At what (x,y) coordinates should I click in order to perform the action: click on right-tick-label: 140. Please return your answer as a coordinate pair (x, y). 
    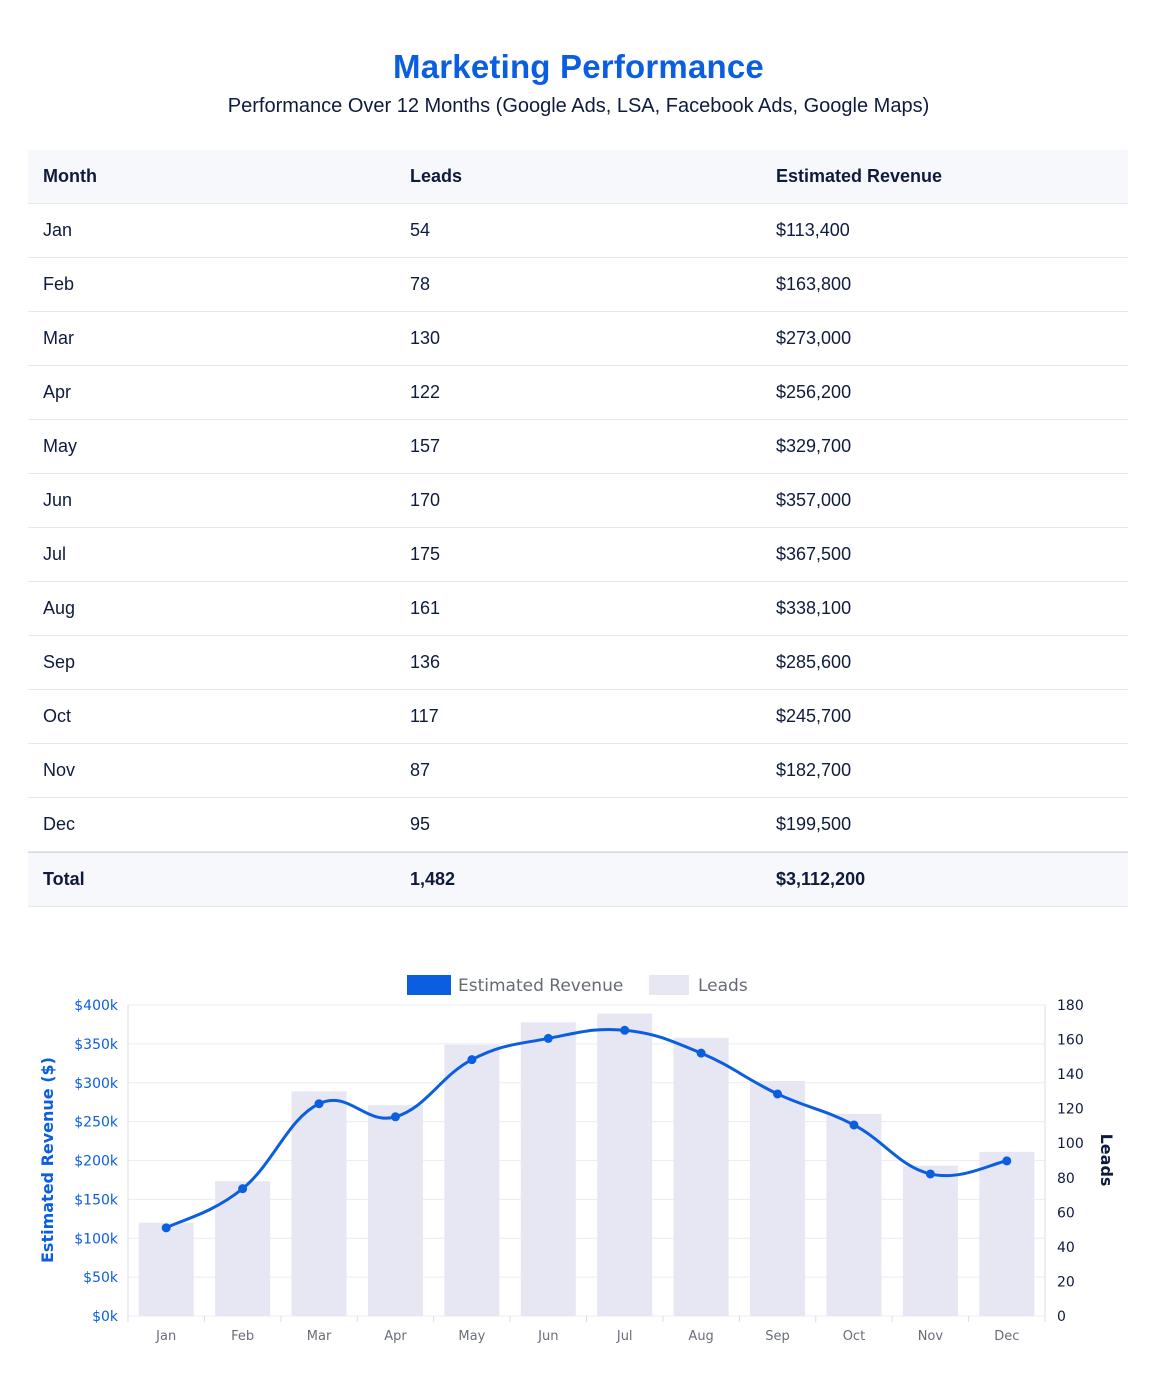
    Looking at the image, I should click on (1070, 1075).